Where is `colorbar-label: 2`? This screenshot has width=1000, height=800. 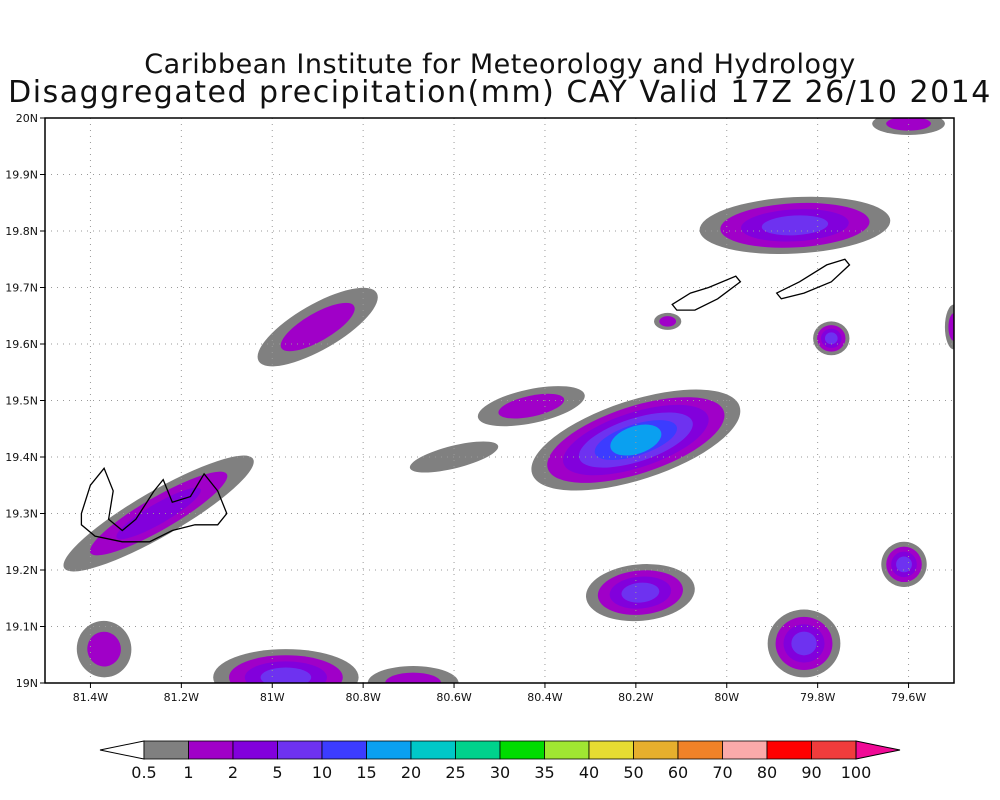
colorbar-label: 2 is located at coordinates (233, 772).